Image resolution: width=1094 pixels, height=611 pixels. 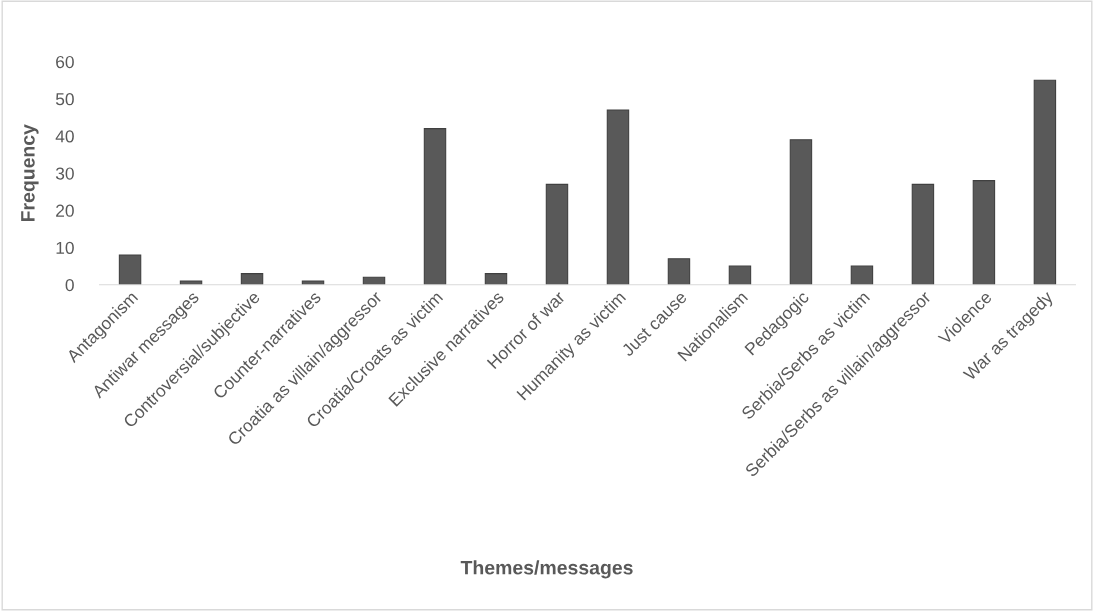 What do you see at coordinates (64, 99) in the screenshot?
I see `y-tick-label: 50` at bounding box center [64, 99].